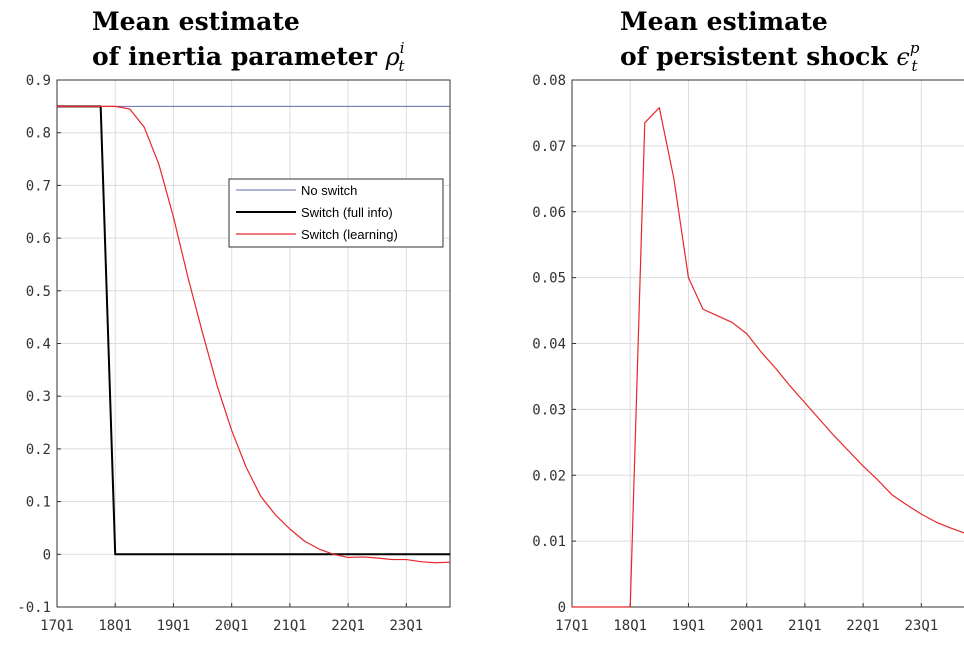 The height and width of the screenshot is (645, 964). Describe the element at coordinates (38, 239) in the screenshot. I see `left-y-tick-label: 0.6` at that location.